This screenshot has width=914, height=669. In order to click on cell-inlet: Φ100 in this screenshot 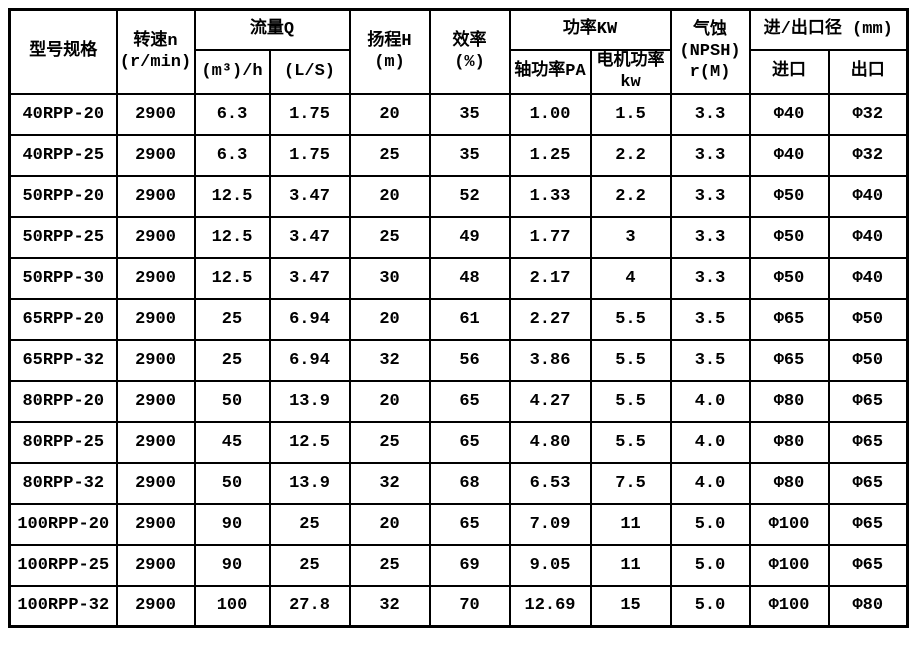, I will do `click(789, 606)`.